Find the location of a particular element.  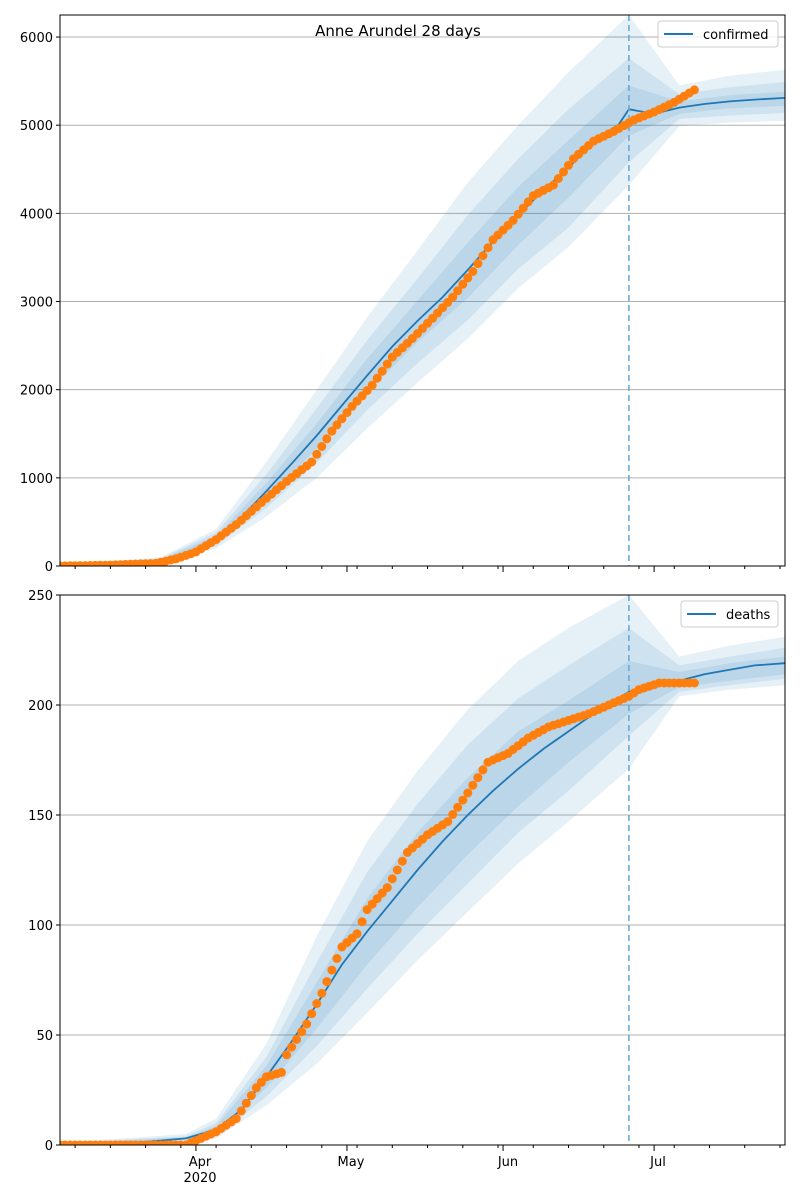

y-tick-label: 100 is located at coordinates (40, 926).